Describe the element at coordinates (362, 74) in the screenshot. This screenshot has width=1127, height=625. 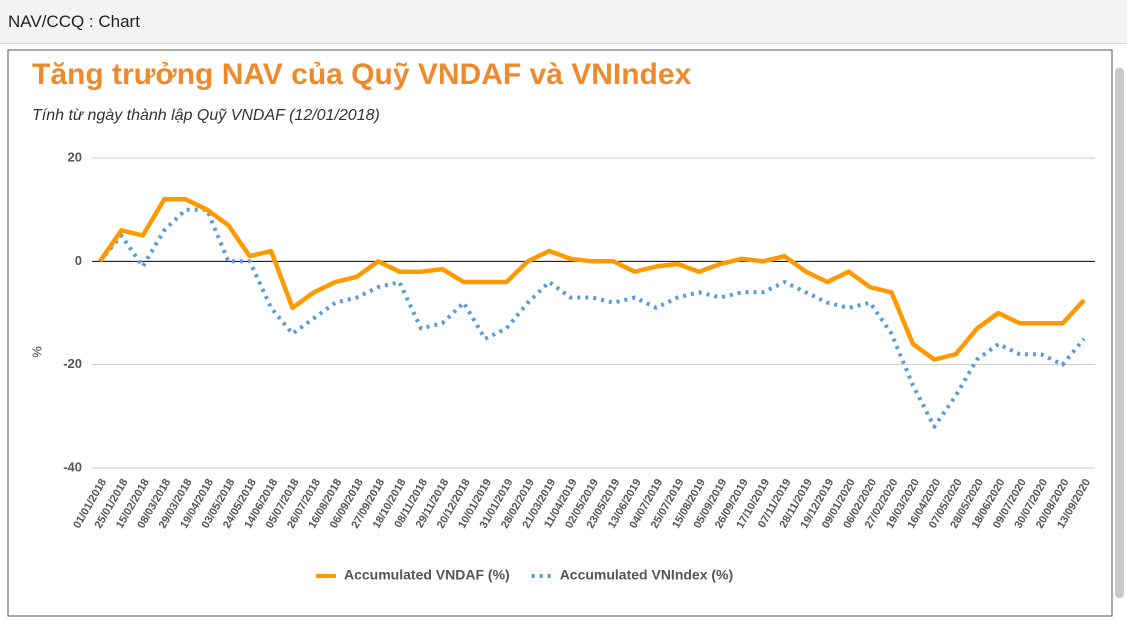
I see `chart-title: Tăng trưởng NAV của Quỹ VNDAF và VNIndex` at that location.